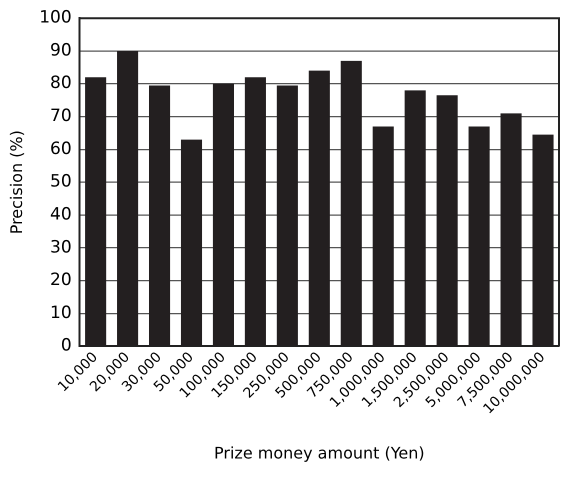  What do you see at coordinates (61, 148) in the screenshot?
I see `y-tick-label: 60` at bounding box center [61, 148].